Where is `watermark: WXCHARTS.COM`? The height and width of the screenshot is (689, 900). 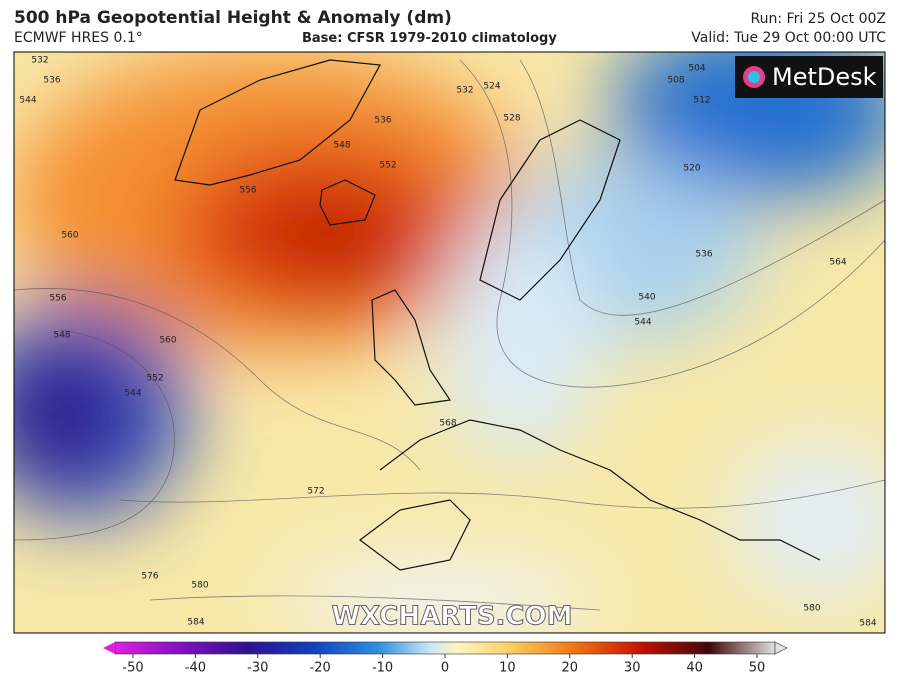
watermark: WXCHARTS.COM is located at coordinates (451, 617).